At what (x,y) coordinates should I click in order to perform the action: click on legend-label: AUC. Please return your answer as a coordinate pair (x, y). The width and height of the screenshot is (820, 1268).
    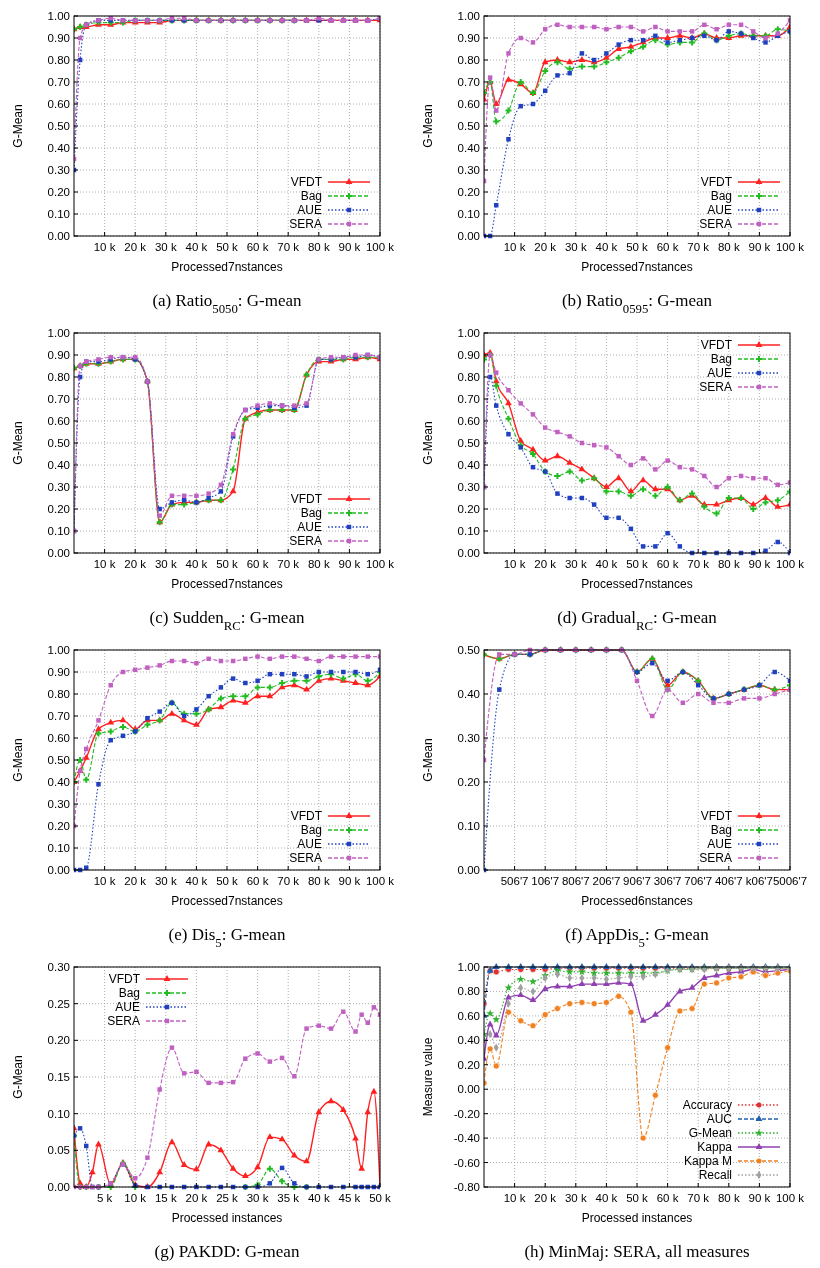
    Looking at the image, I should click on (719, 1119).